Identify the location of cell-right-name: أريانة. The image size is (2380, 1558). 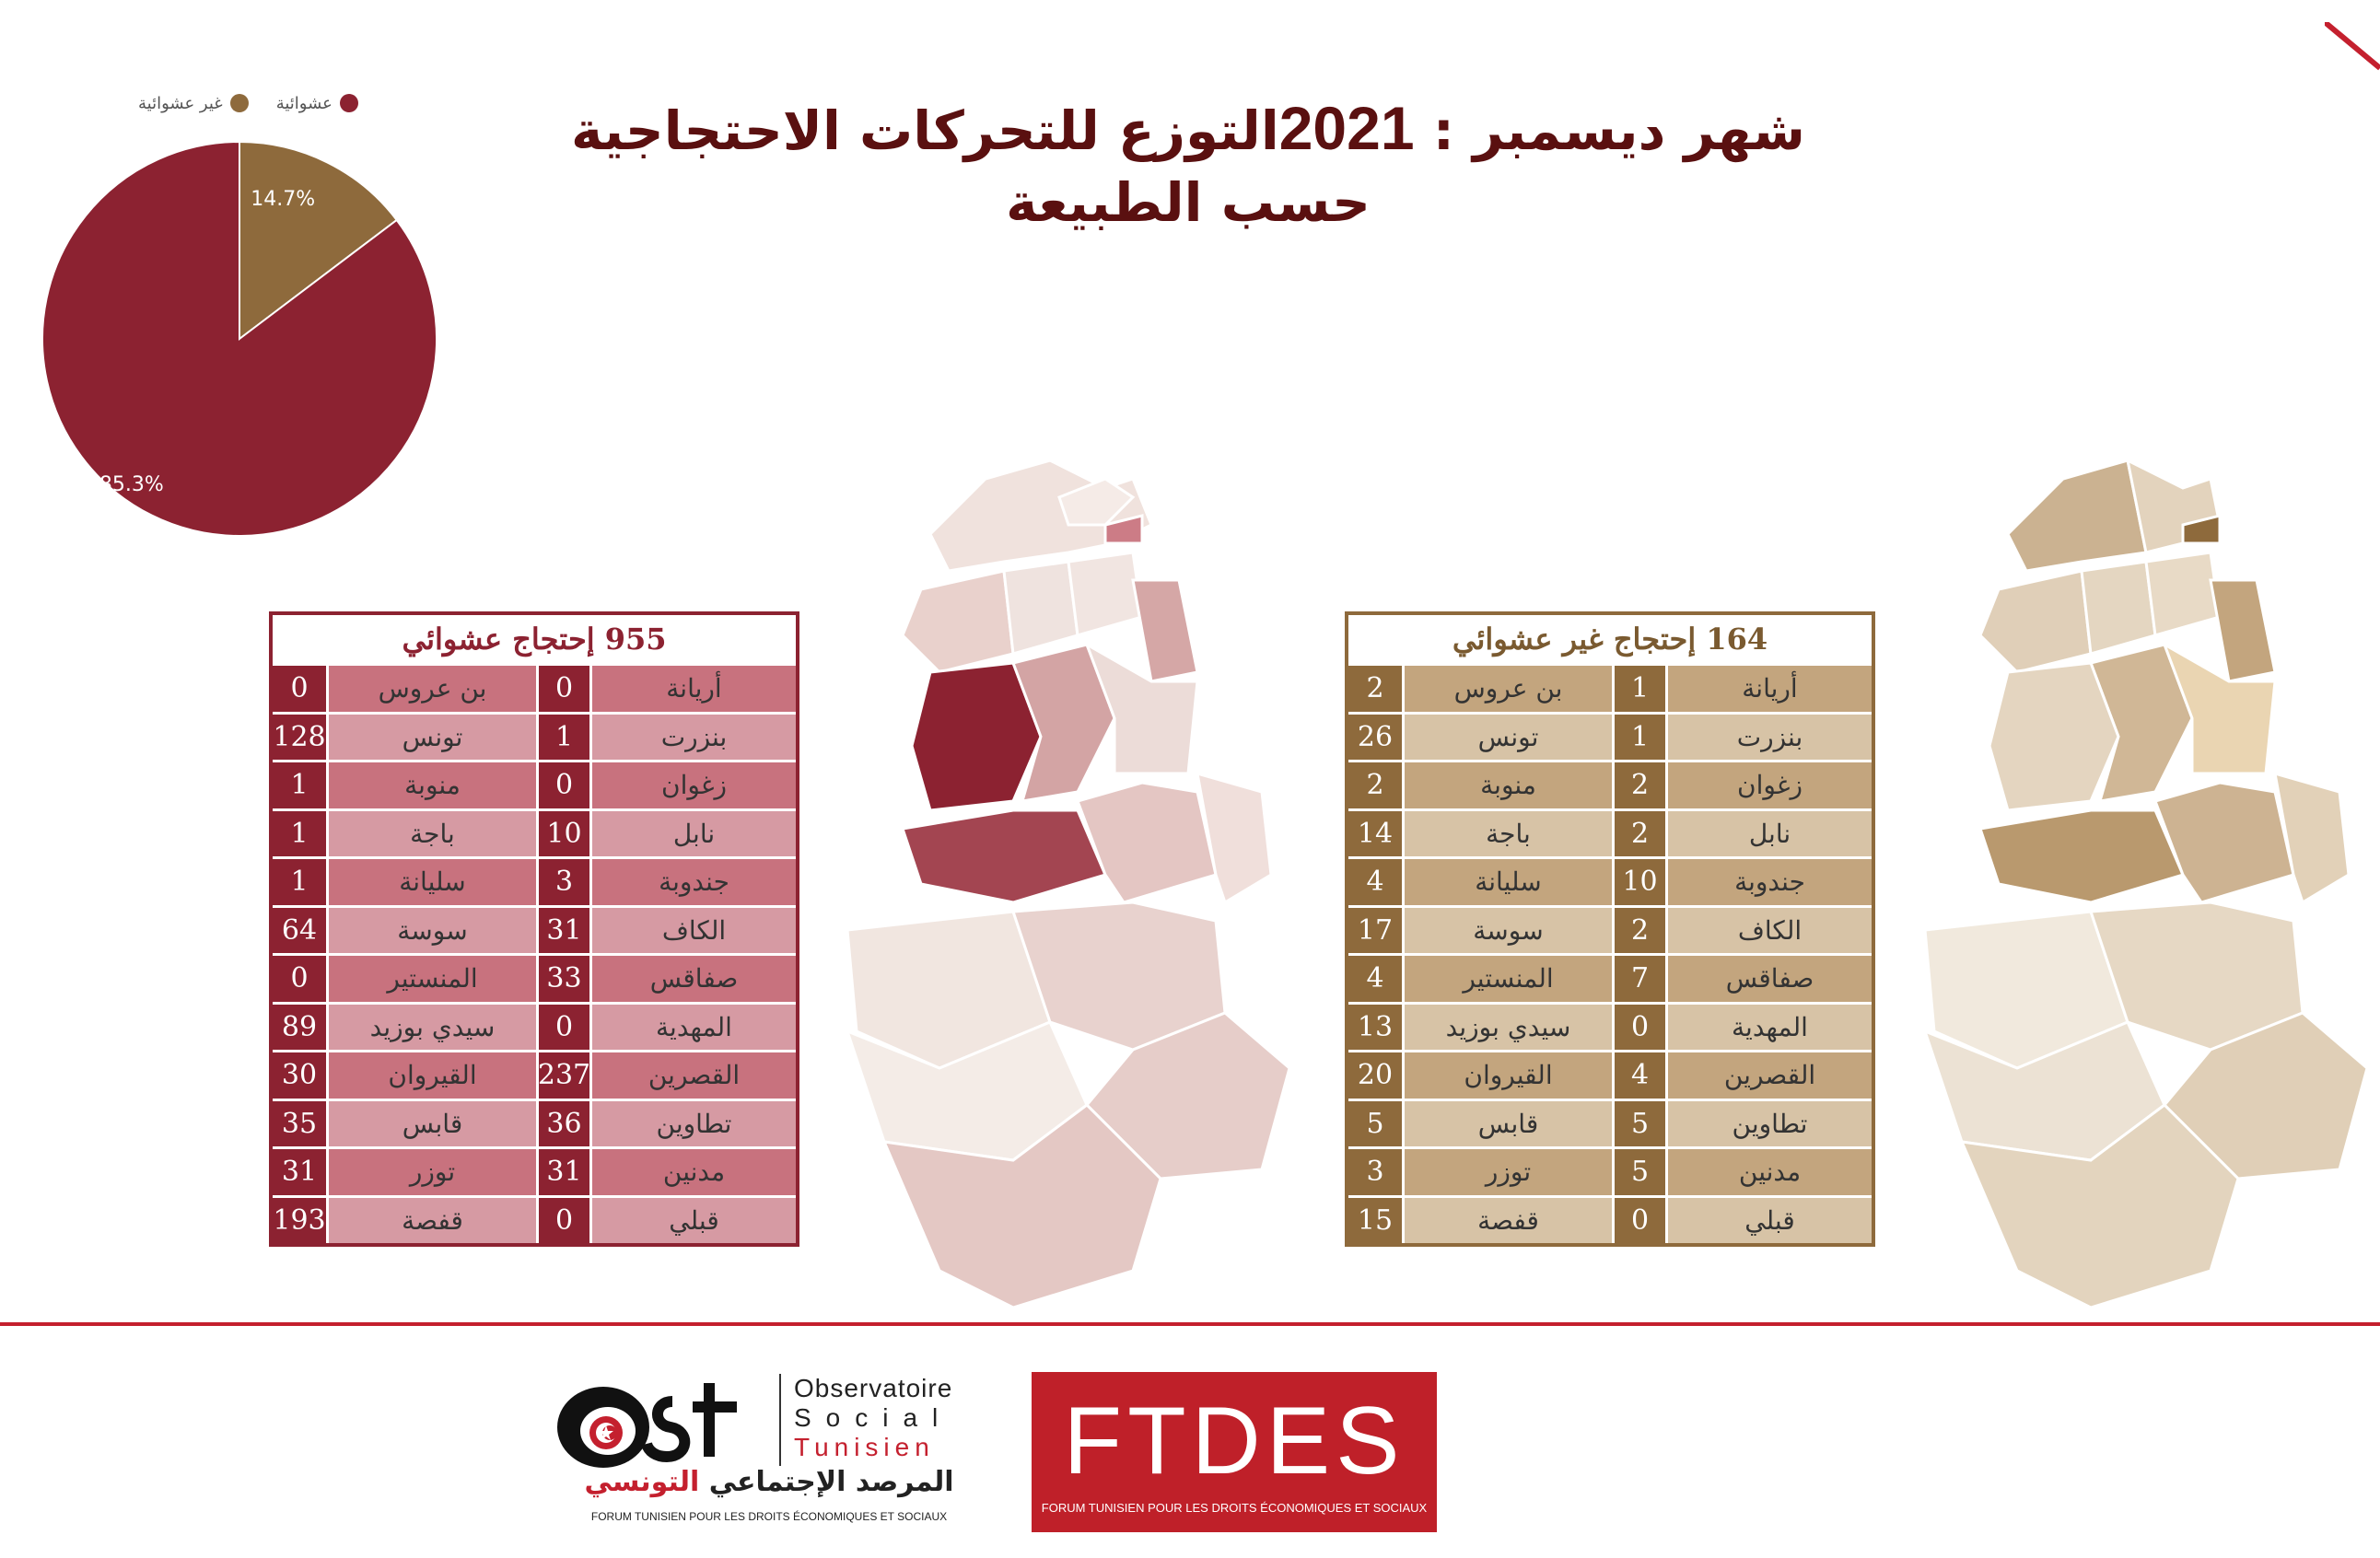
(692, 689).